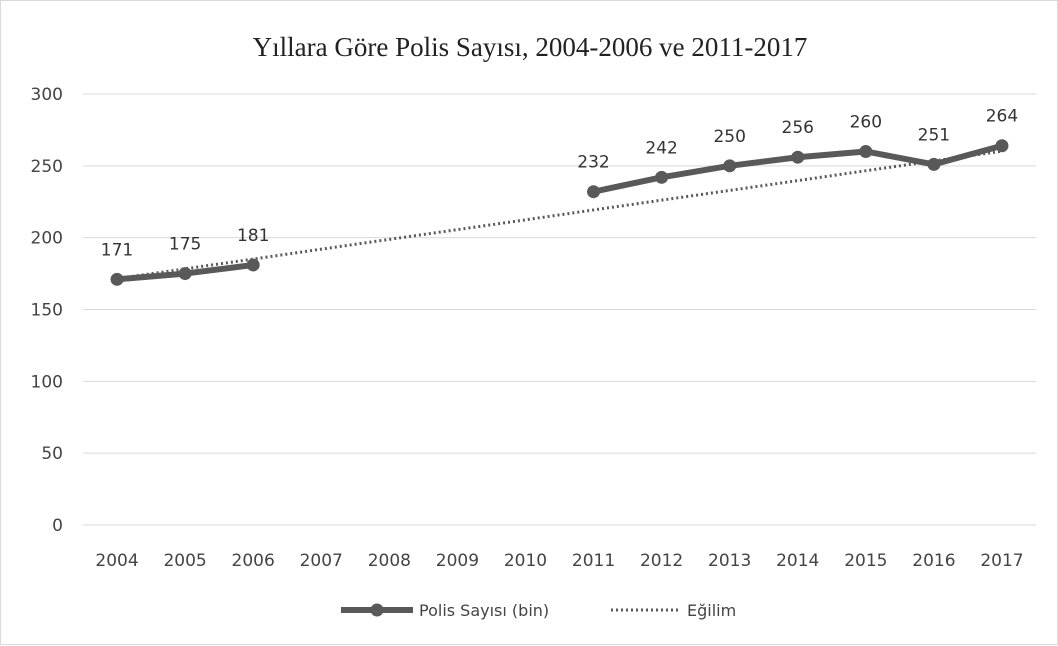 This screenshot has height=646, width=1058. I want to click on data-label-2015: 260, so click(866, 122).